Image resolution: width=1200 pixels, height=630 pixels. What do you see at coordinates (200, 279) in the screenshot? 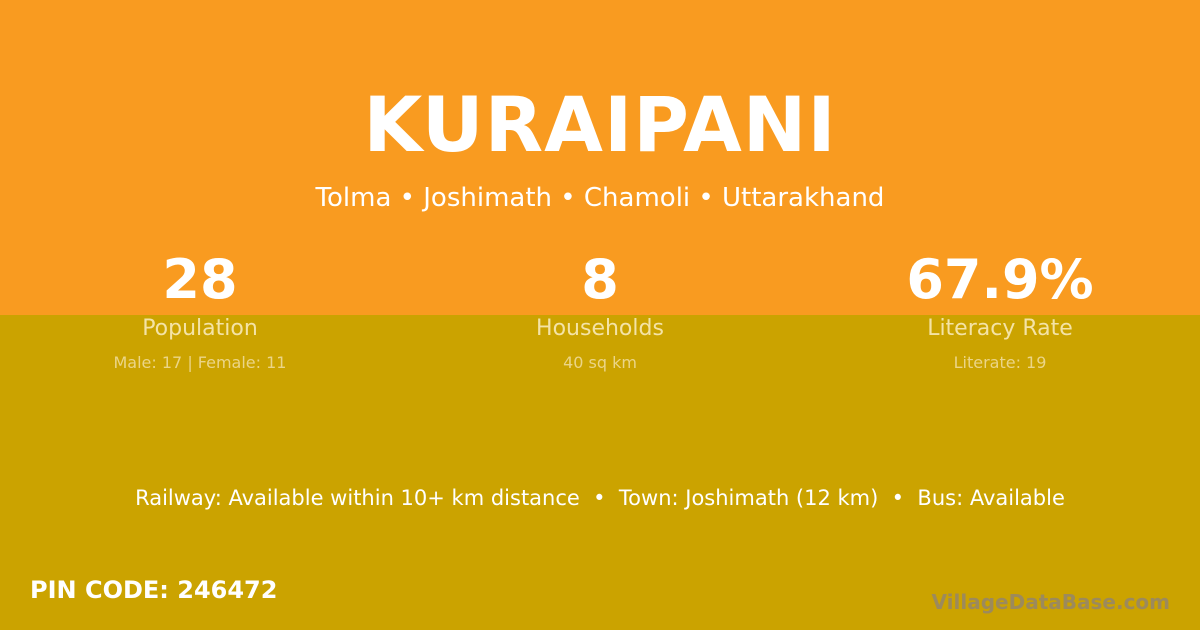
I see `stat-value: 28` at bounding box center [200, 279].